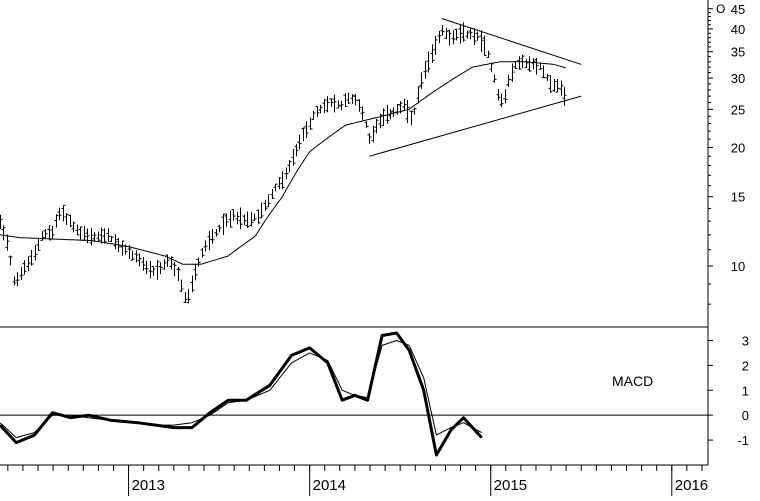 The height and width of the screenshot is (501, 760). Describe the element at coordinates (738, 78) in the screenshot. I see `price-tick-label: 30` at that location.